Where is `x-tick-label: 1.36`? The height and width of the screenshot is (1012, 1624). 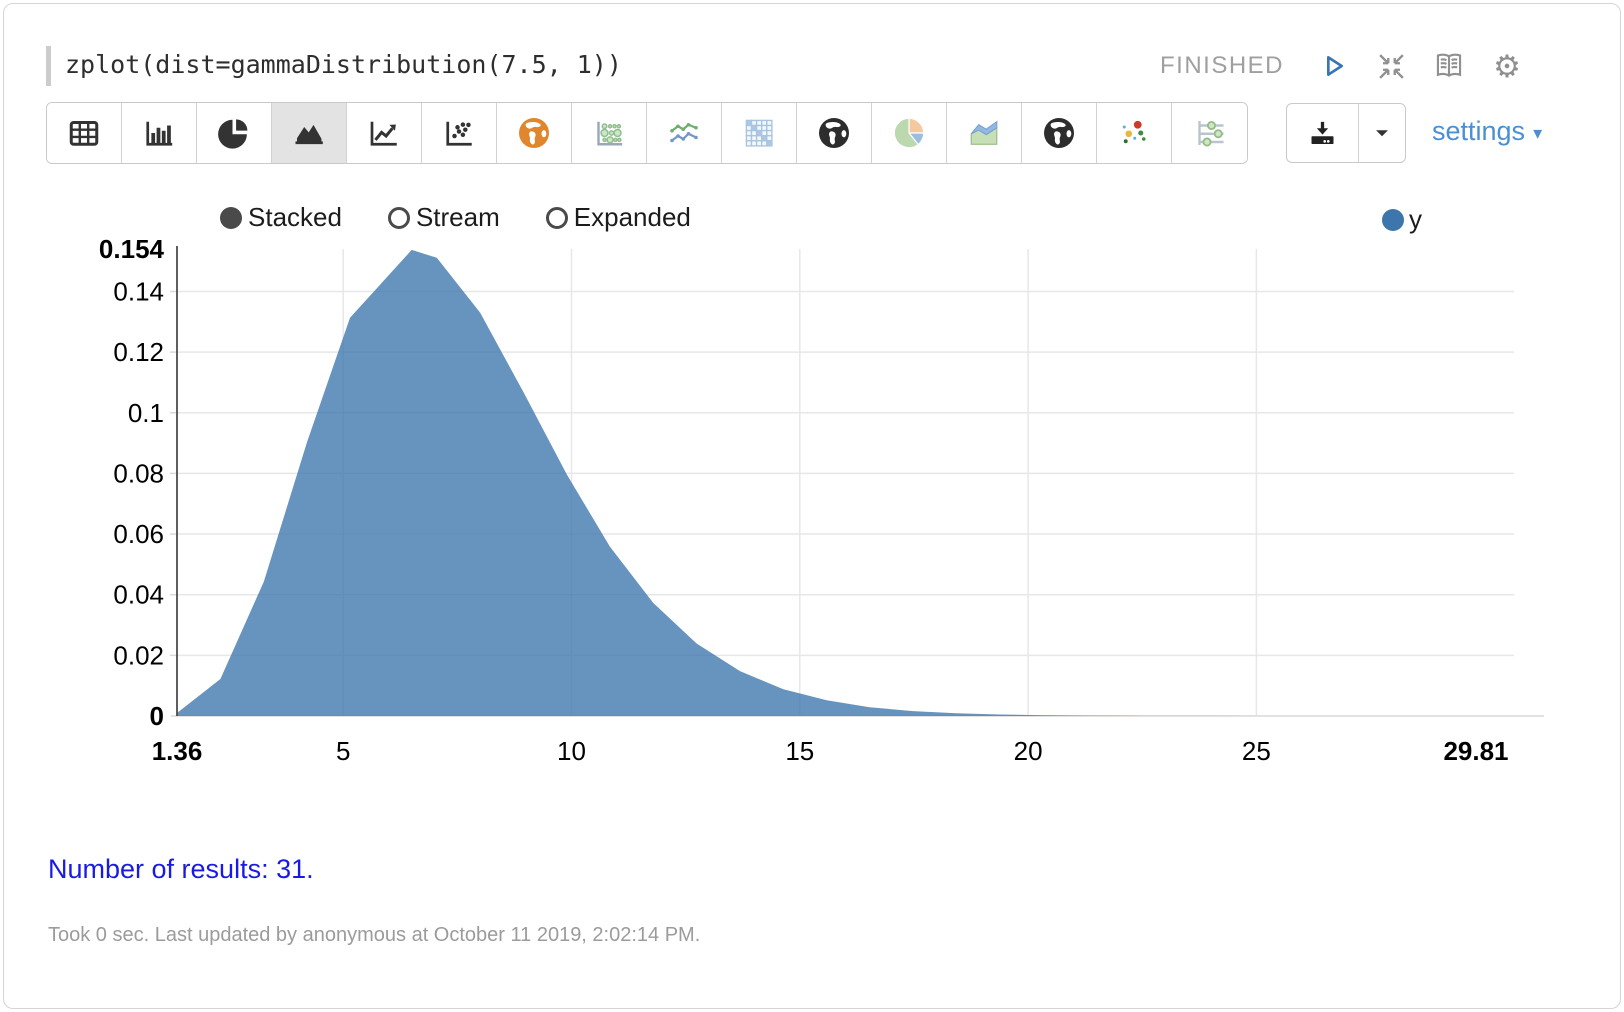 x-tick-label: 1.36 is located at coordinates (177, 751).